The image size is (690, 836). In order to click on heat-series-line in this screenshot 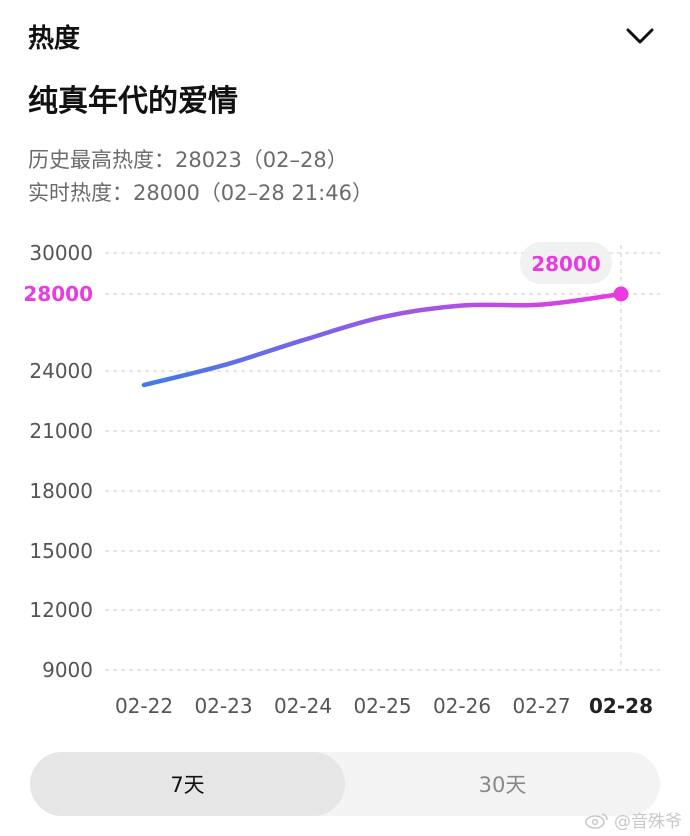, I will do `click(382, 339)`.